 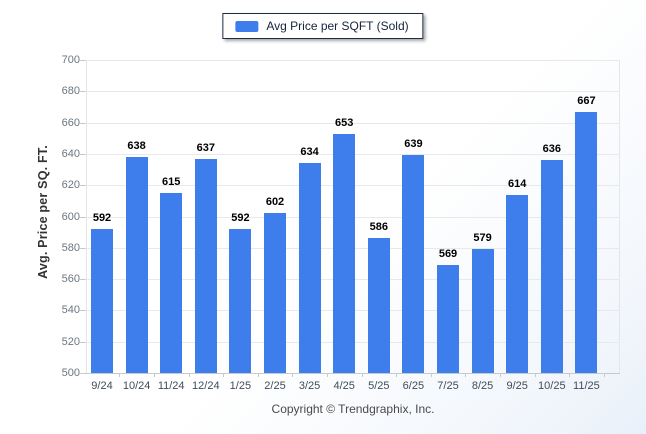 What do you see at coordinates (70, 247) in the screenshot?
I see `y-tick-label: 580` at bounding box center [70, 247].